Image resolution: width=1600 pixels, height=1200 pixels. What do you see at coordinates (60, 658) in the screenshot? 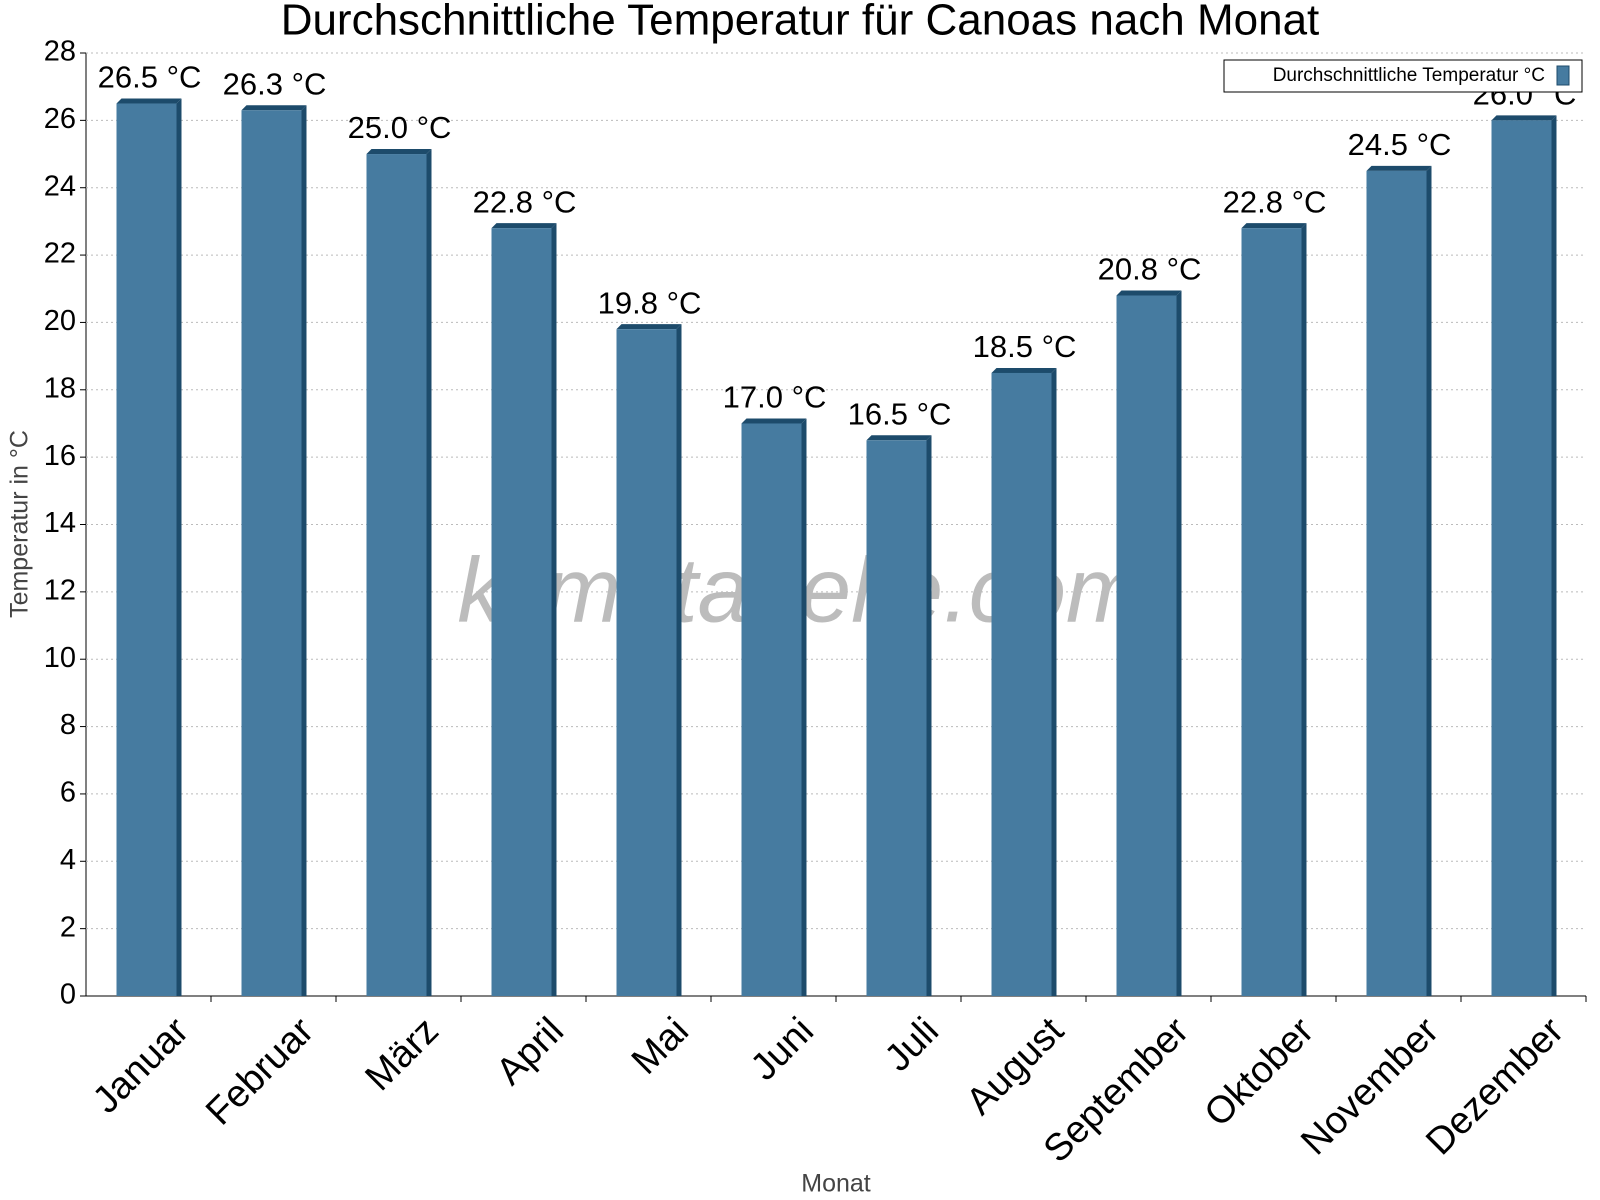
I see `y-tick-label: 10` at bounding box center [60, 658].